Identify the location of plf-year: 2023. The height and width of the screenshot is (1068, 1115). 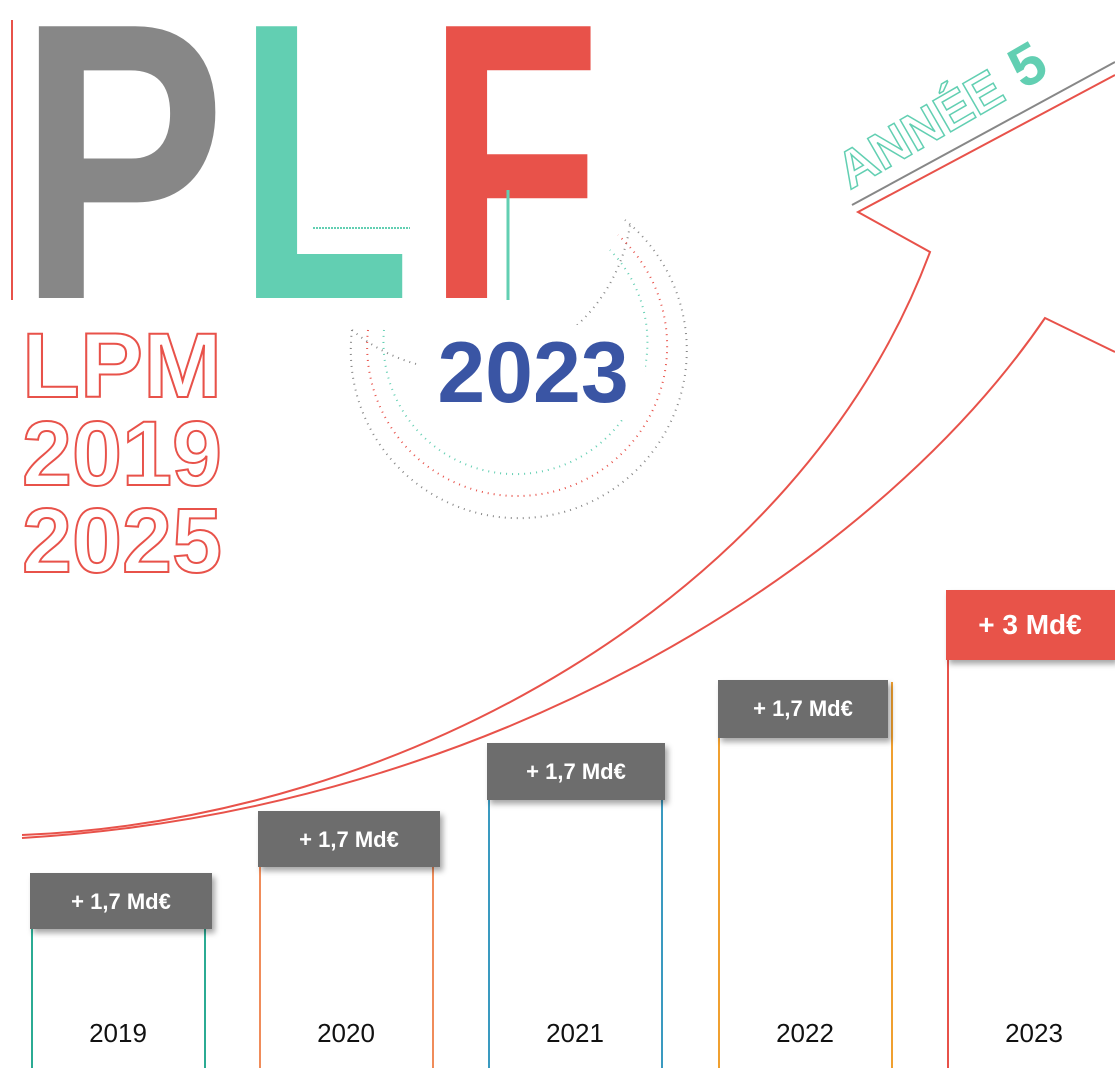
(532, 373).